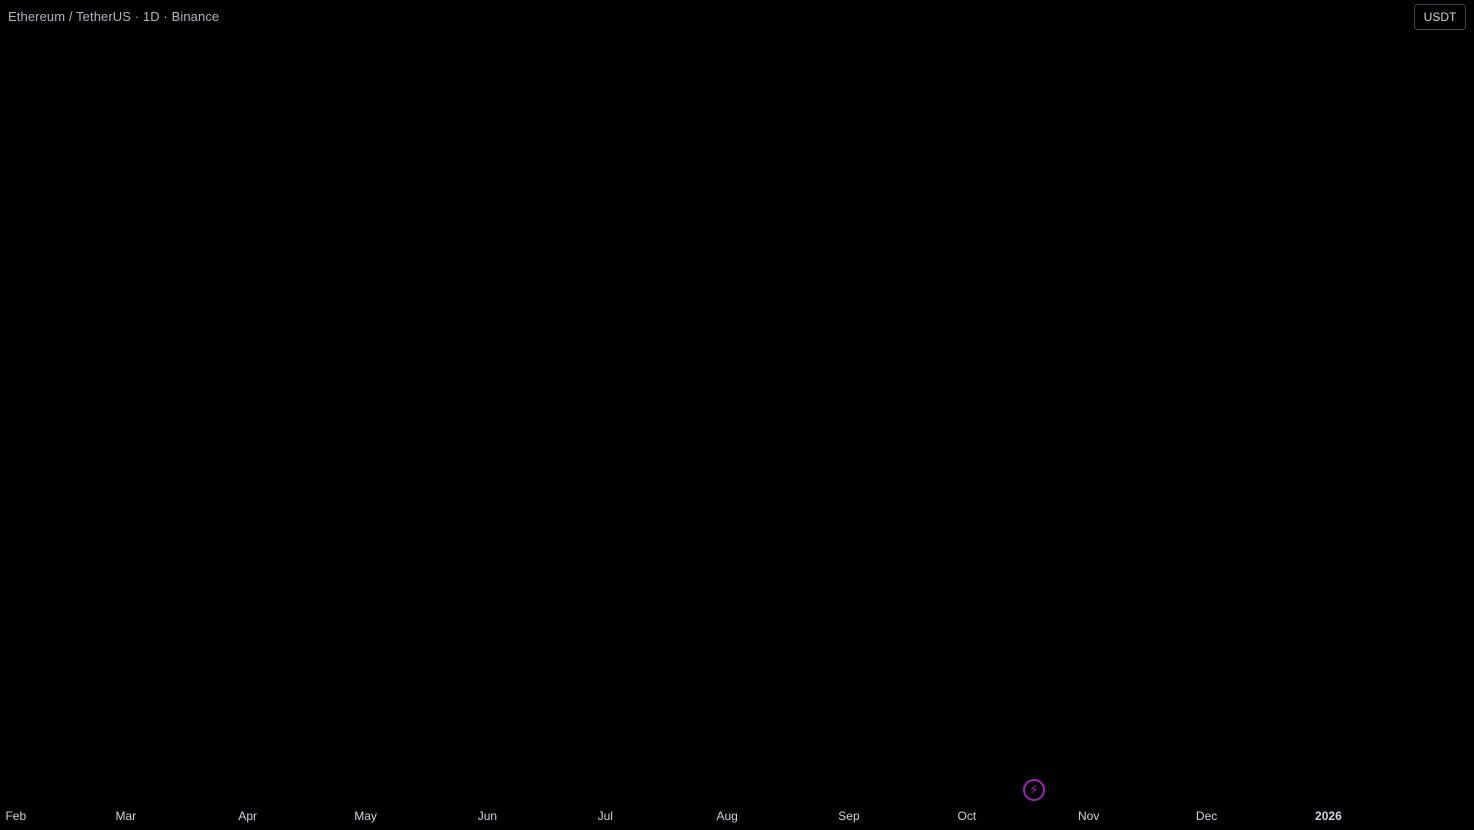 The width and height of the screenshot is (1474, 830). What do you see at coordinates (967, 816) in the screenshot?
I see `time-axis-tick: Oct` at bounding box center [967, 816].